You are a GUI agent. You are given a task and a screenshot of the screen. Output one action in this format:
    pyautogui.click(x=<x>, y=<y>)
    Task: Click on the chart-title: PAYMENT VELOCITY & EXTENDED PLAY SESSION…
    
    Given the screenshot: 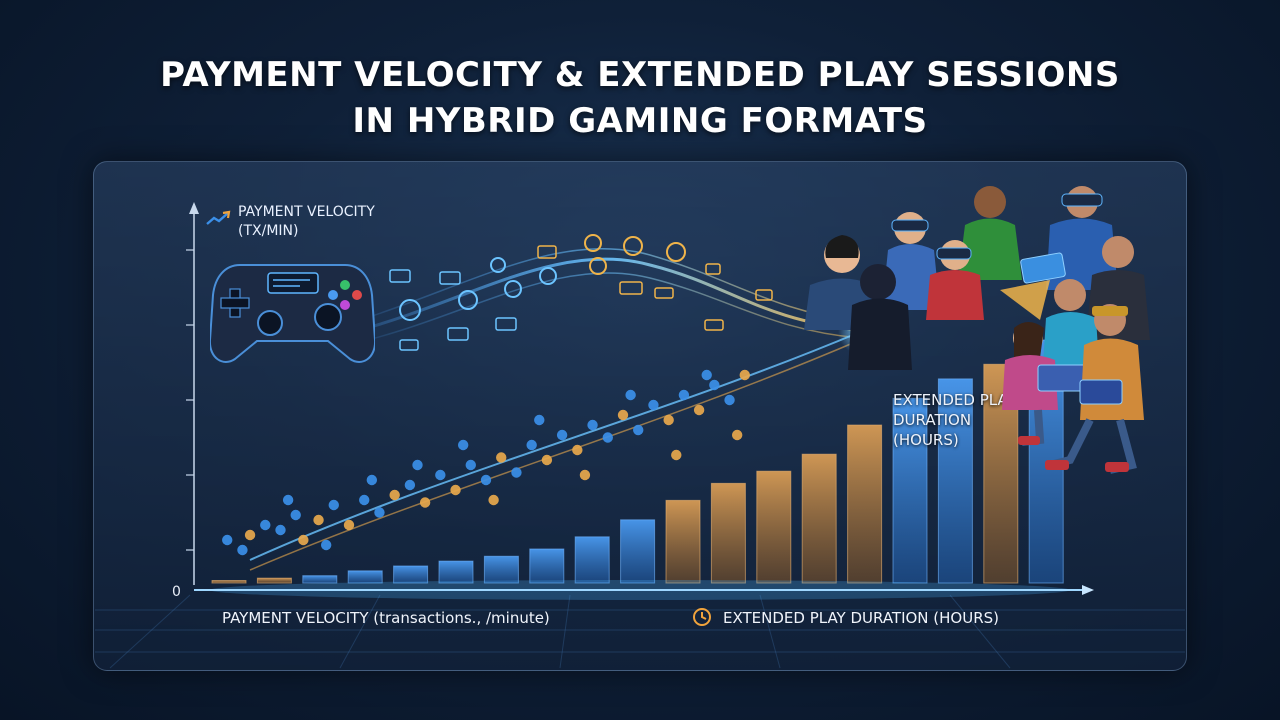 What is the action you would take?
    pyautogui.click(x=640, y=98)
    